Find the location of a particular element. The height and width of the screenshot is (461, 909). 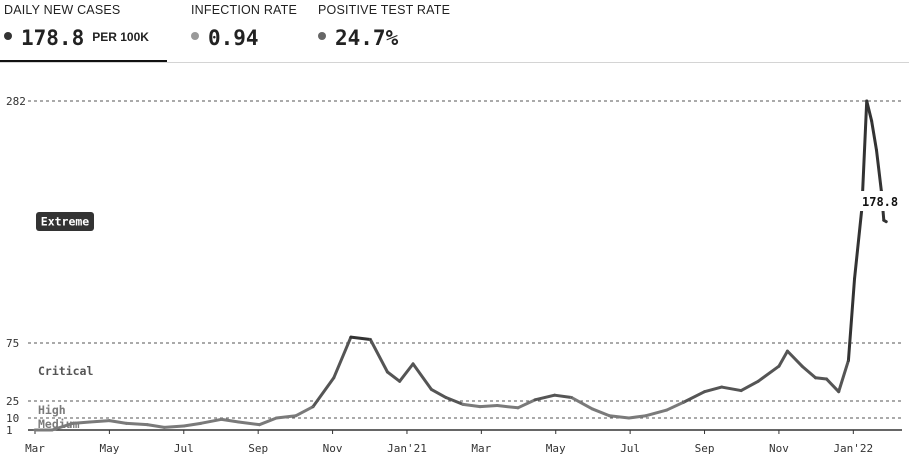

y-tick-label: 282 is located at coordinates (16, 101).